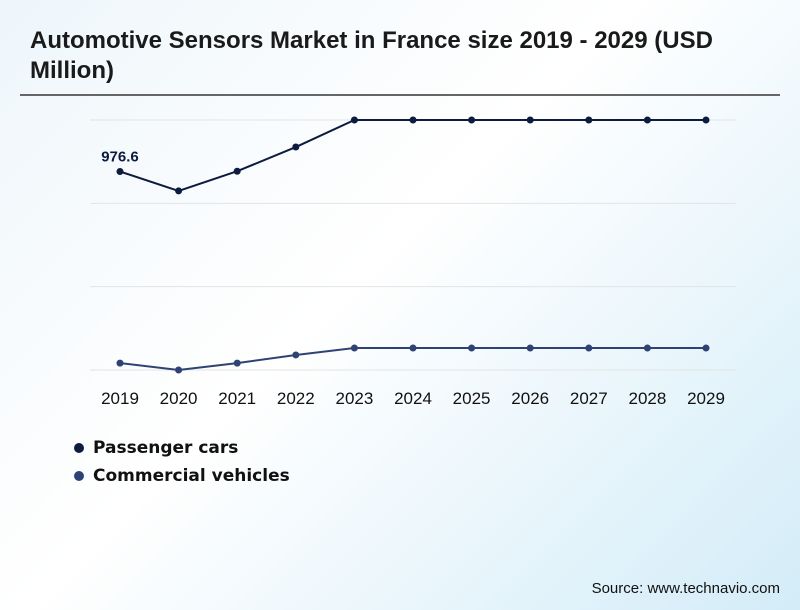  What do you see at coordinates (400, 95) in the screenshot?
I see `title-divider` at bounding box center [400, 95].